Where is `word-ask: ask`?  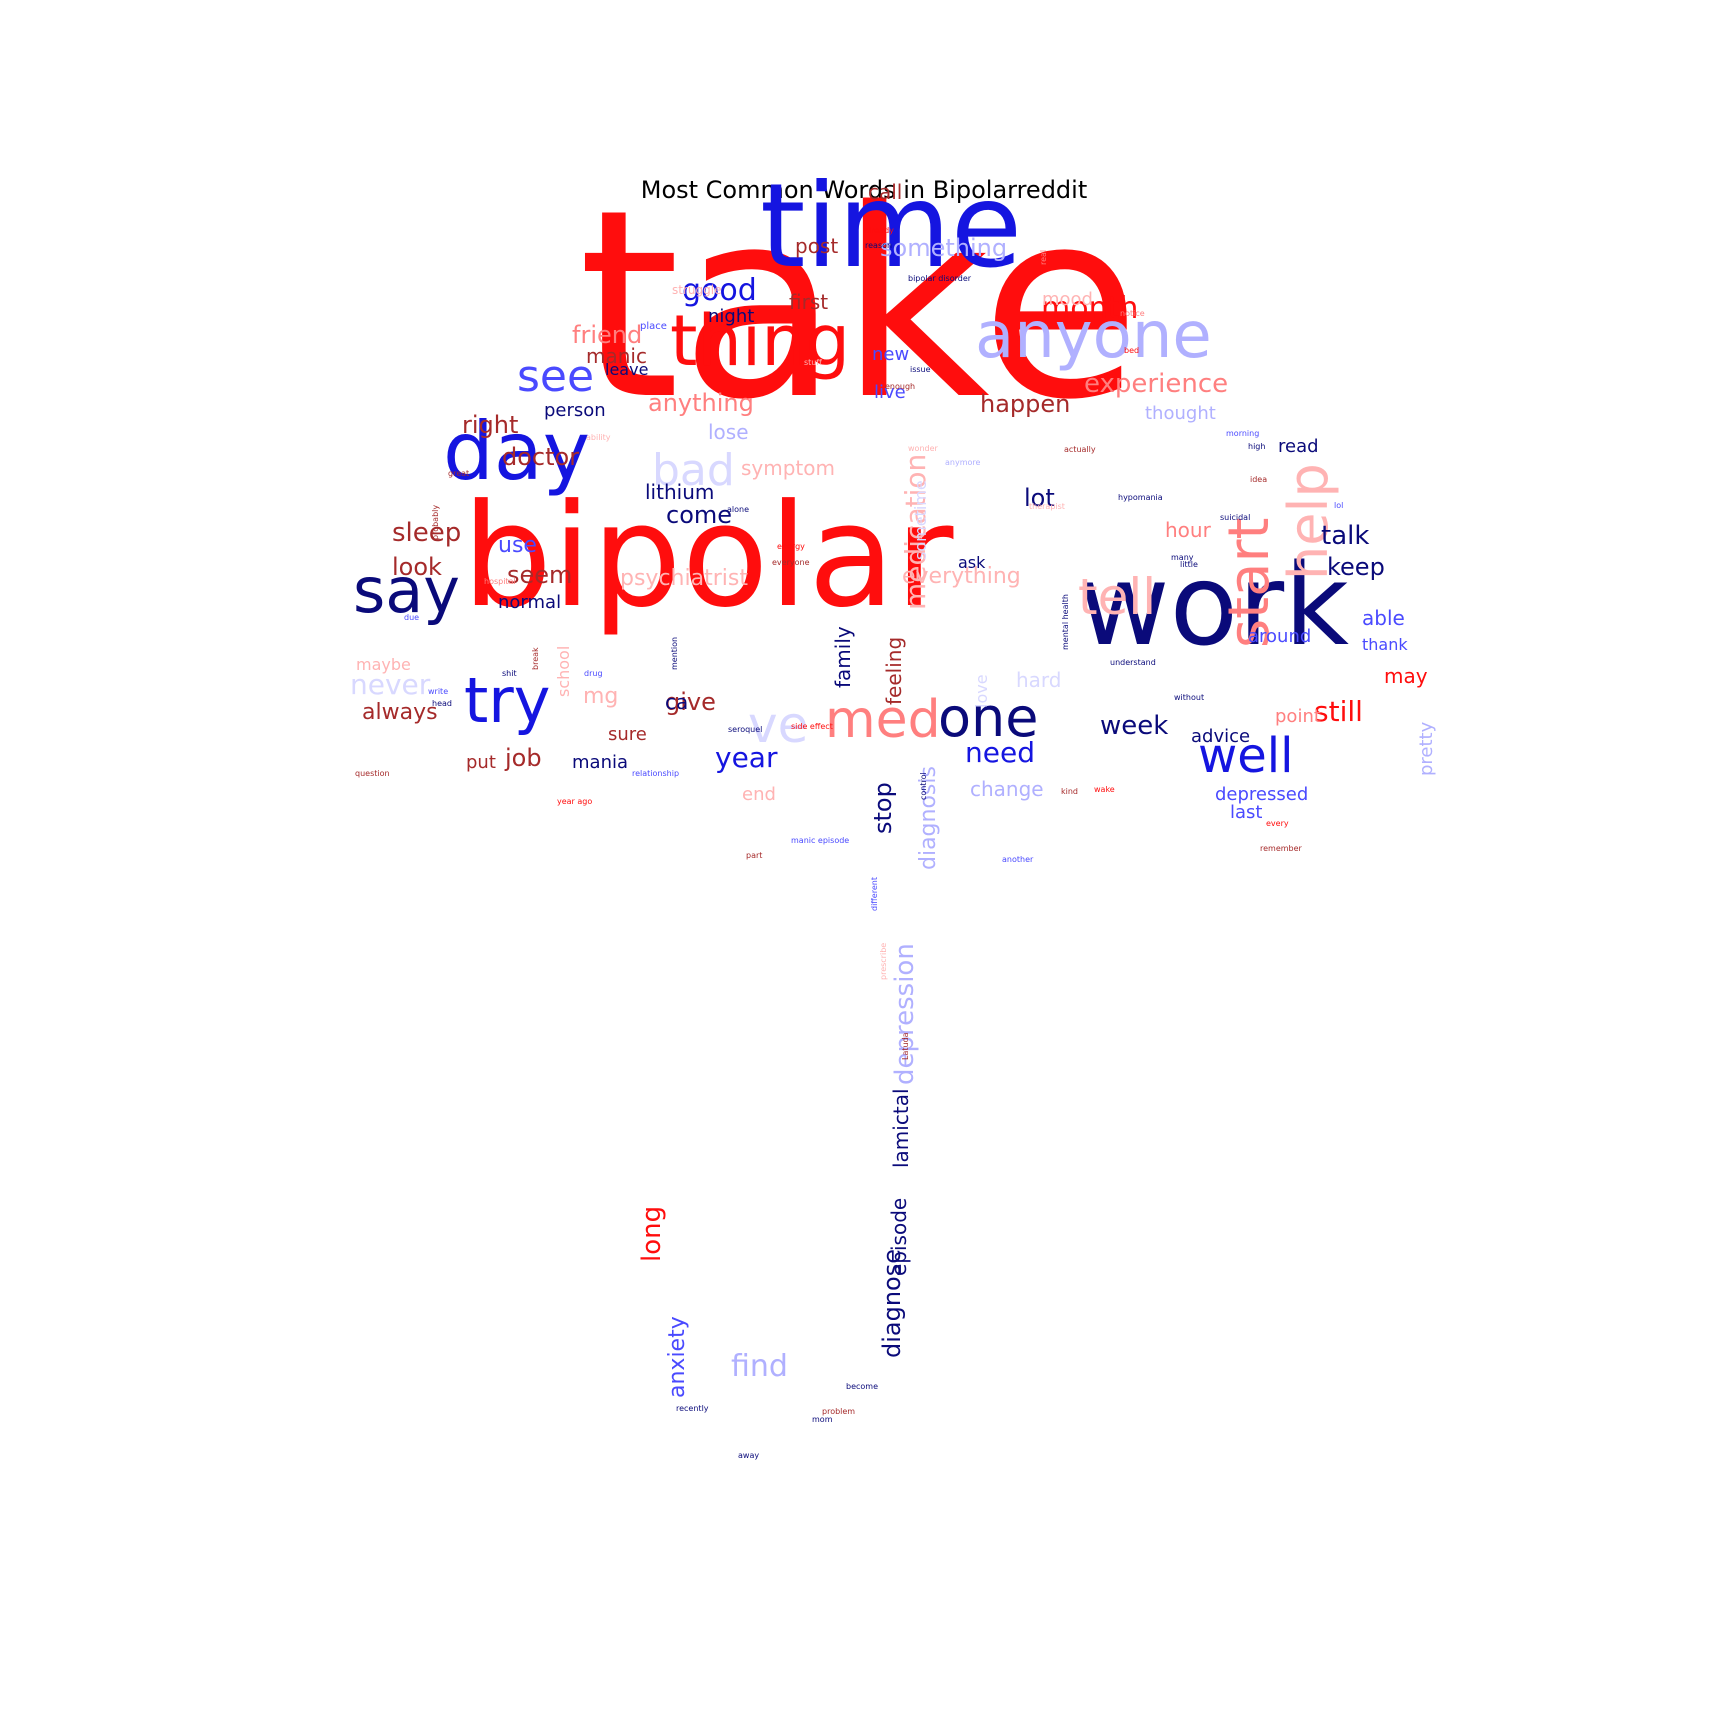
word-ask: ask is located at coordinates (972, 563).